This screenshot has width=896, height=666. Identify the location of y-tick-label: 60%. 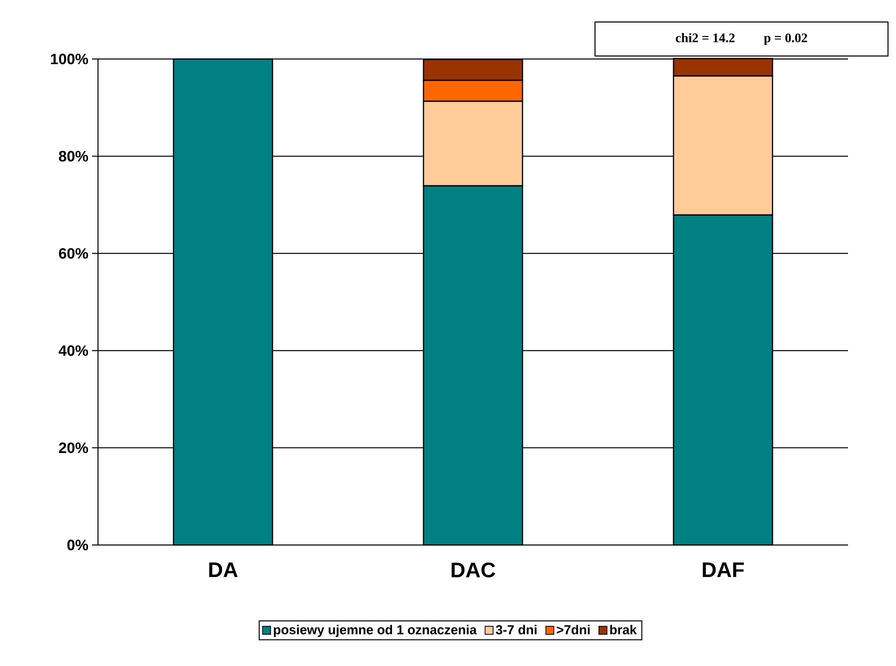
(73, 253).